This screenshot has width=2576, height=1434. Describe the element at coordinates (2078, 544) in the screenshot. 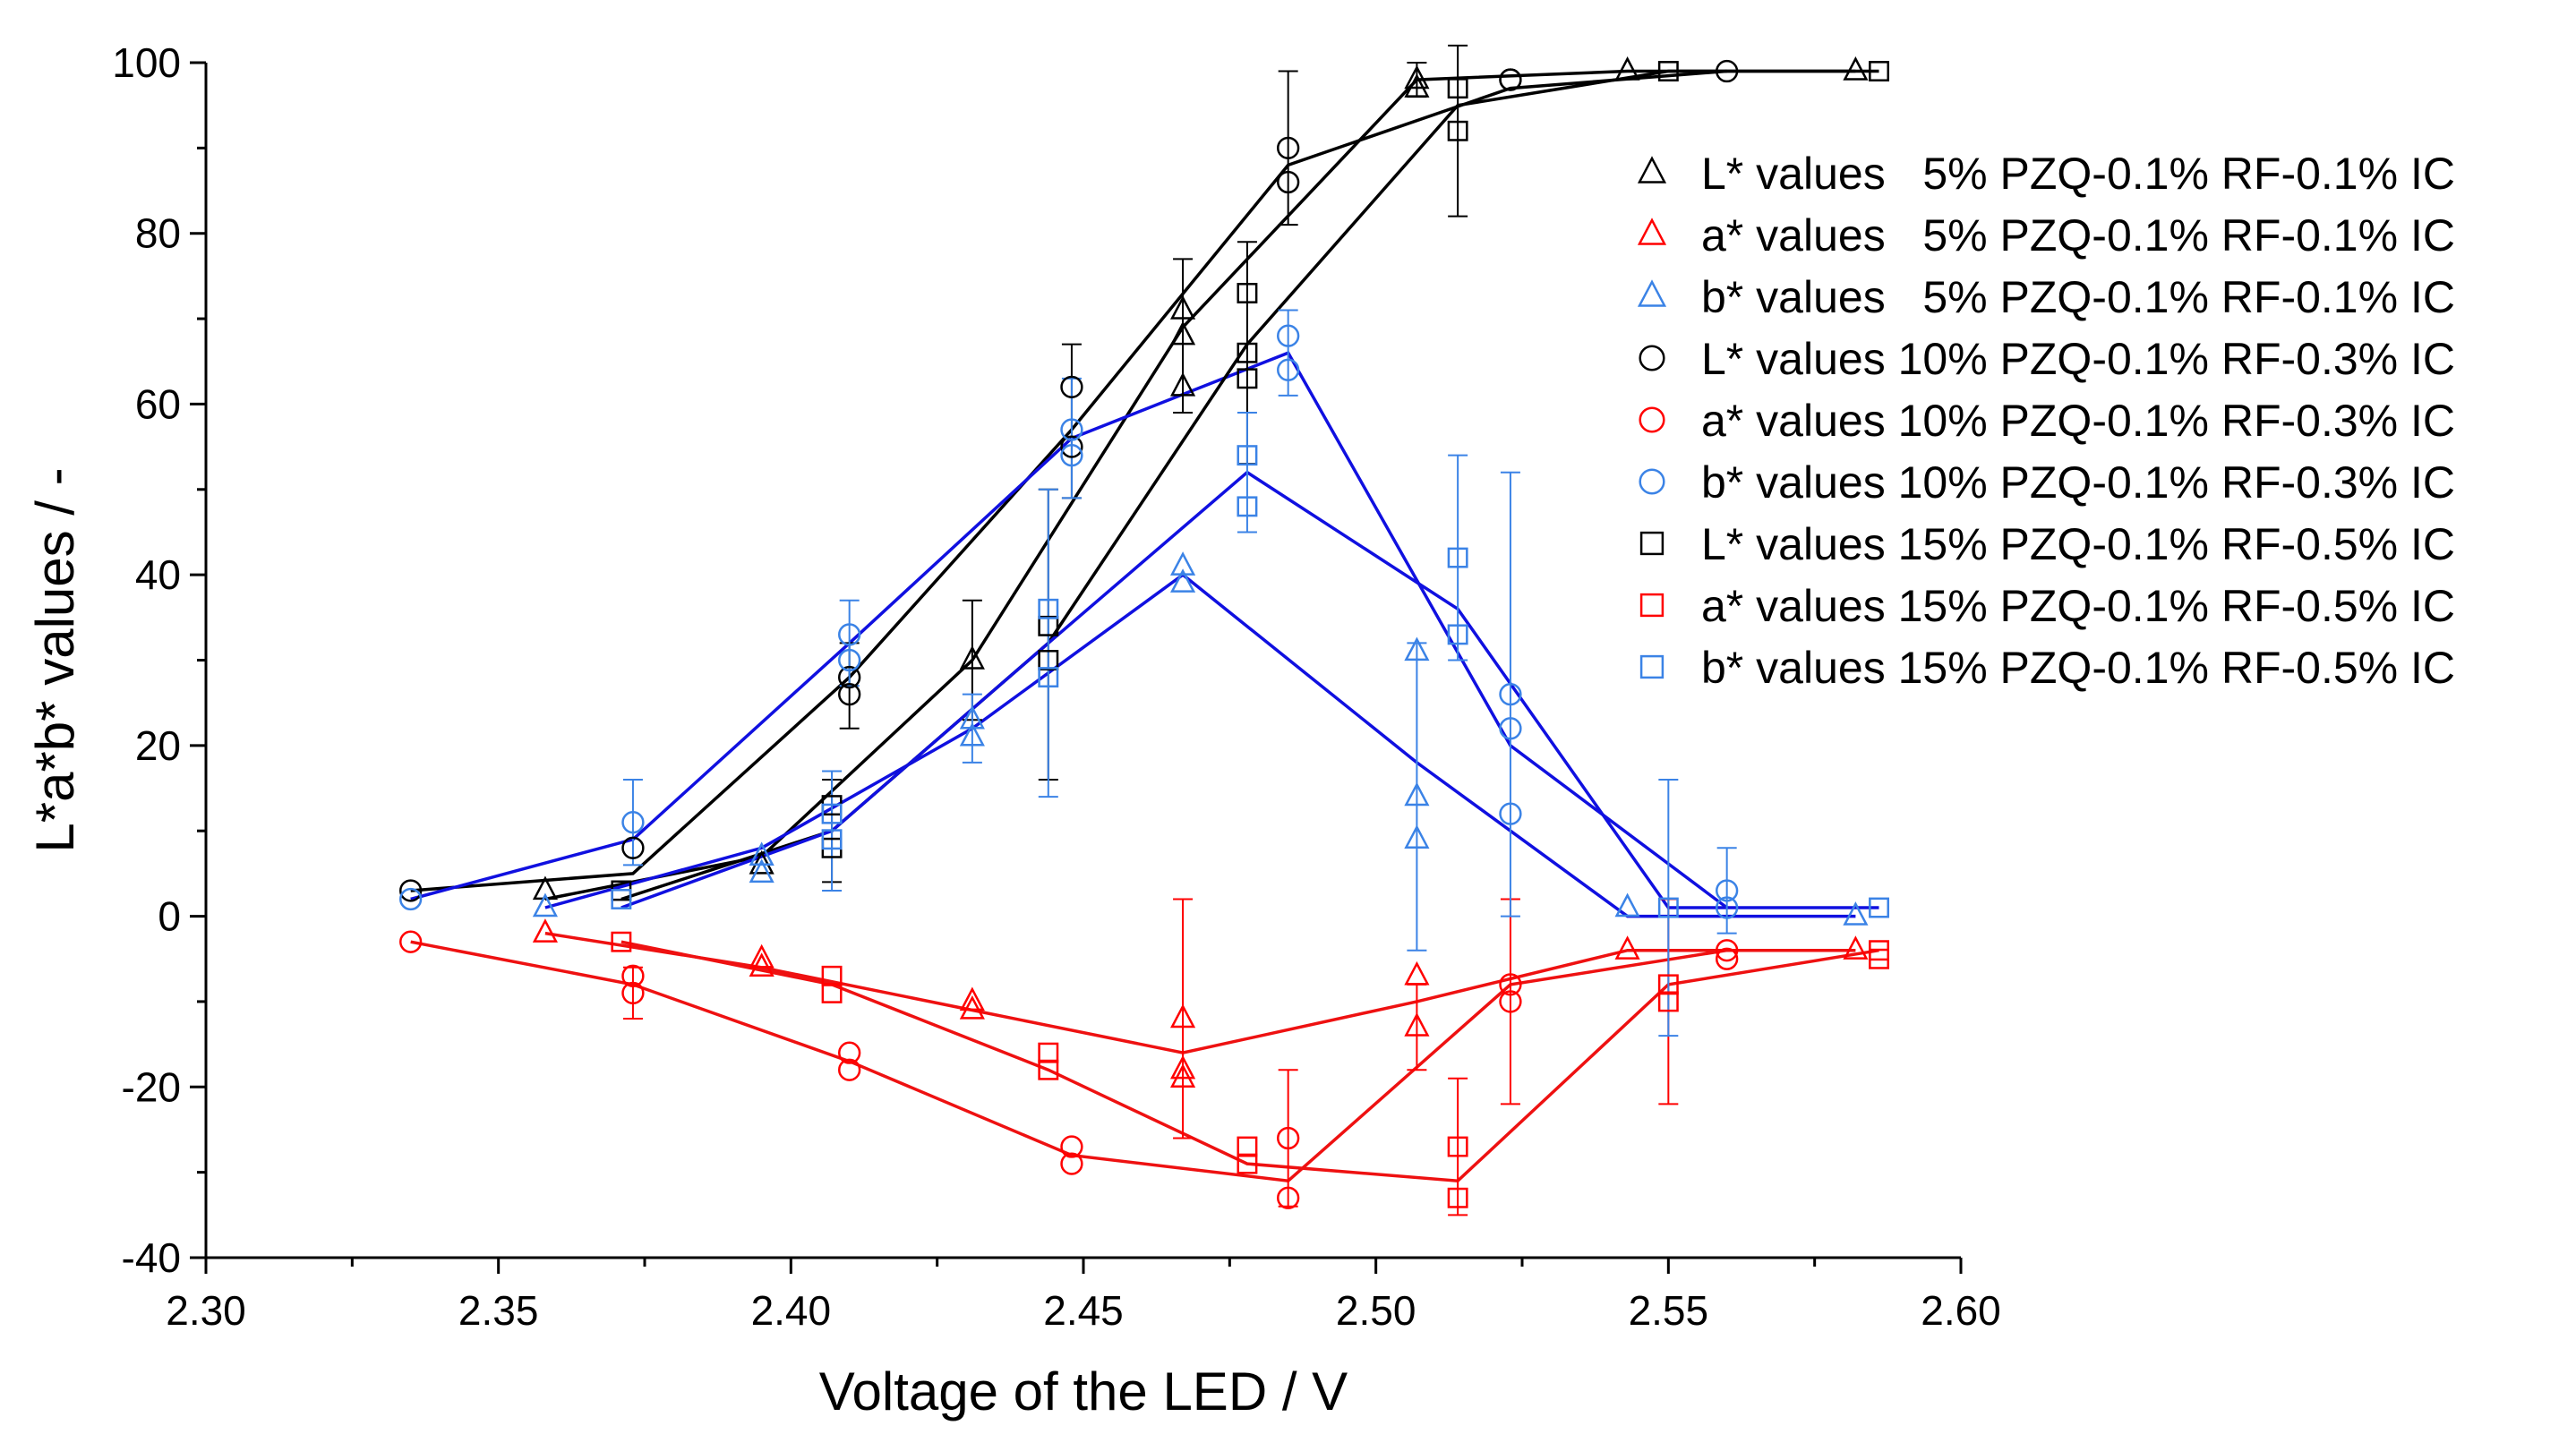

I see `legend-label: L* values 15% PZQ-0.1% RF-0.5% IC` at that location.